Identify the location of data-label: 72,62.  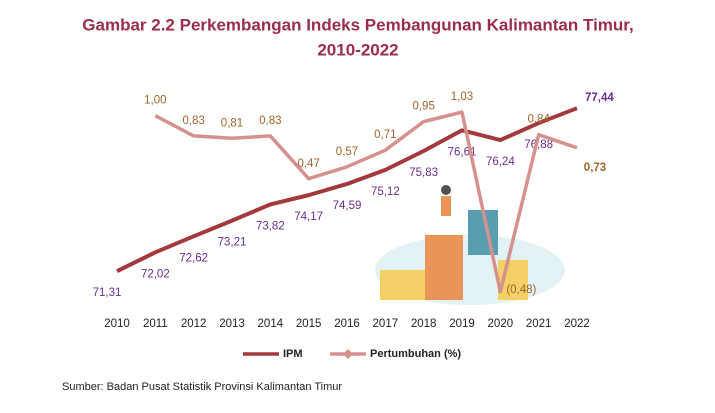
(193, 258).